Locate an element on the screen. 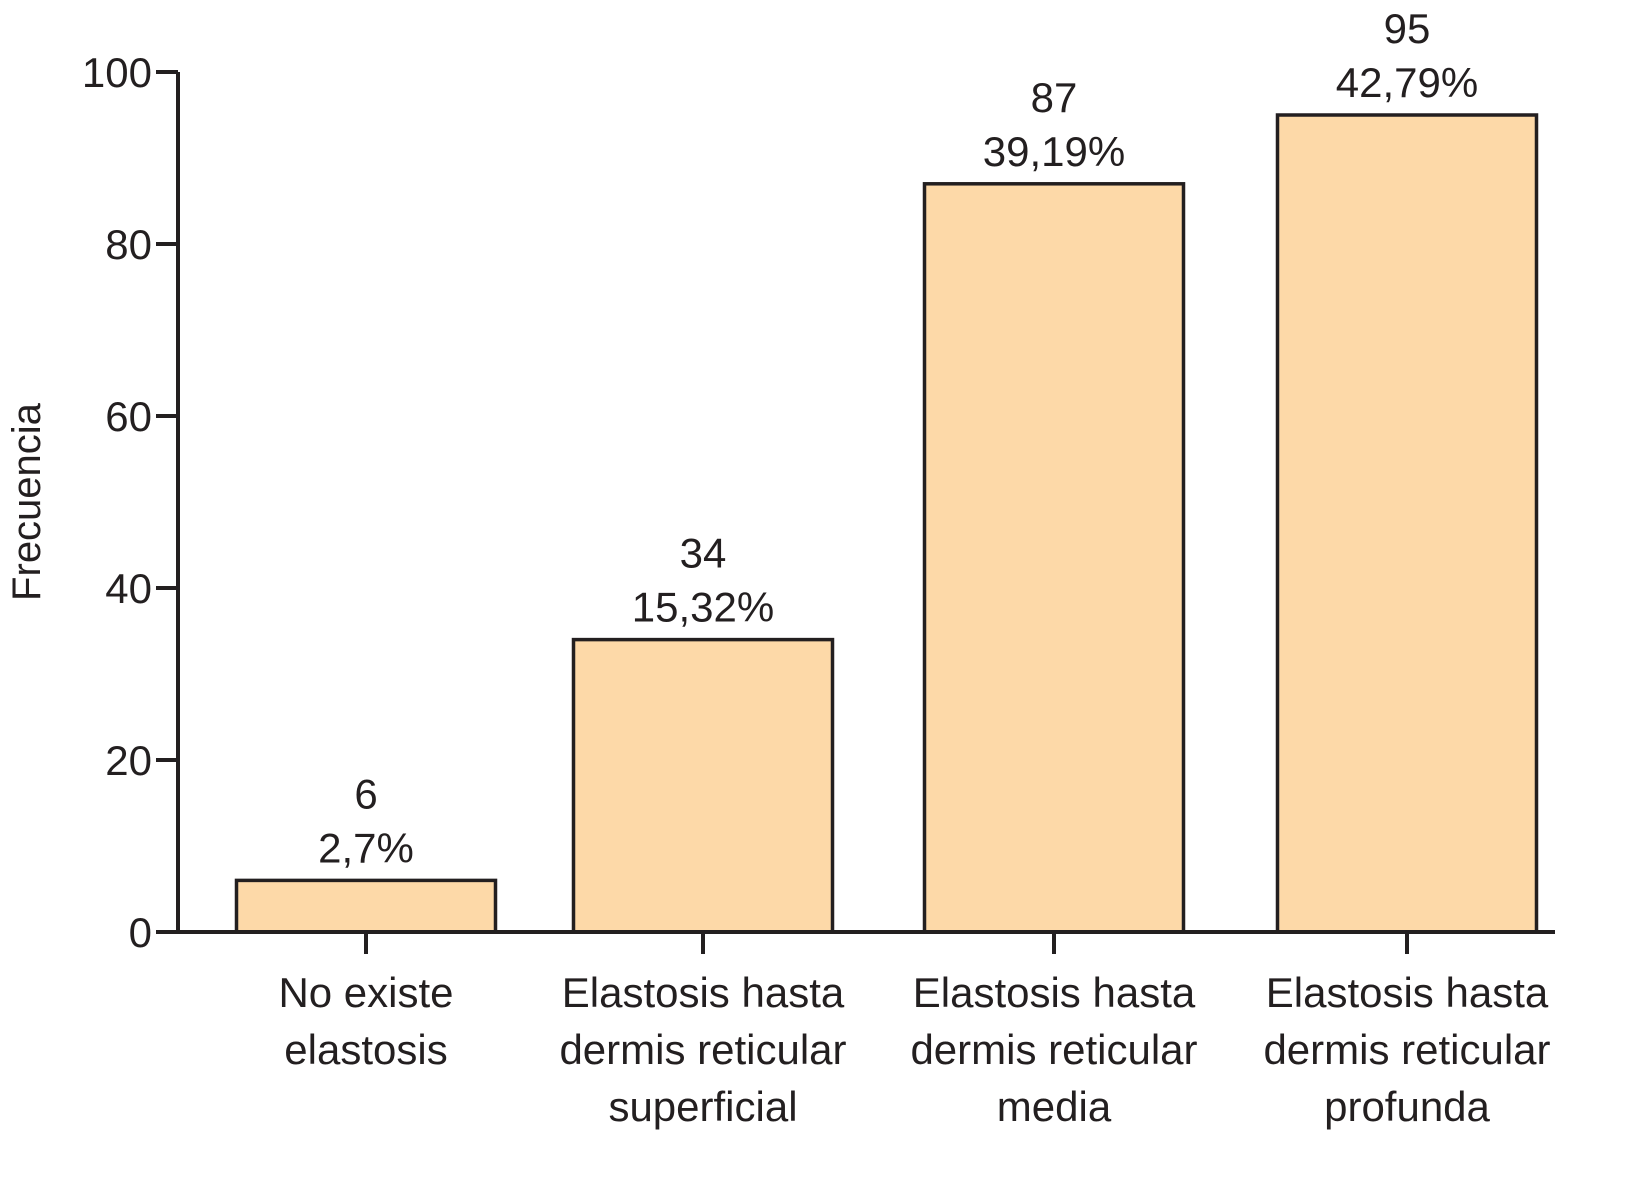 This screenshot has height=1179, width=1630. bar-percent-label: 42,79% is located at coordinates (1407, 82).